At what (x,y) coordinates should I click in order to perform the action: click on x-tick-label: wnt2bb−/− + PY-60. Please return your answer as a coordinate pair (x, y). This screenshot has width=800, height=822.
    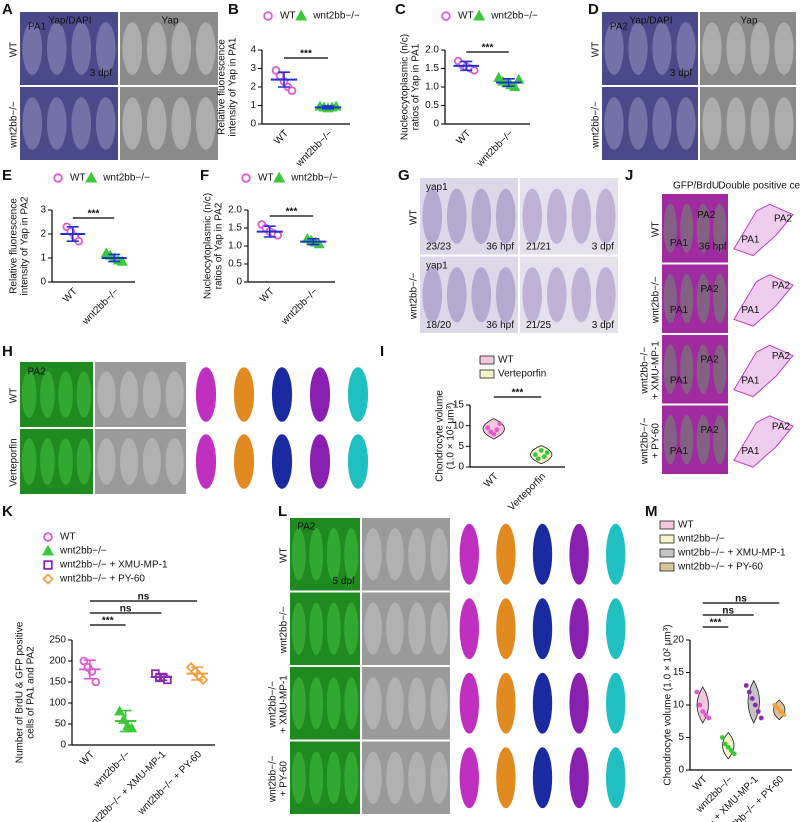
    Looking at the image, I should click on (170, 783).